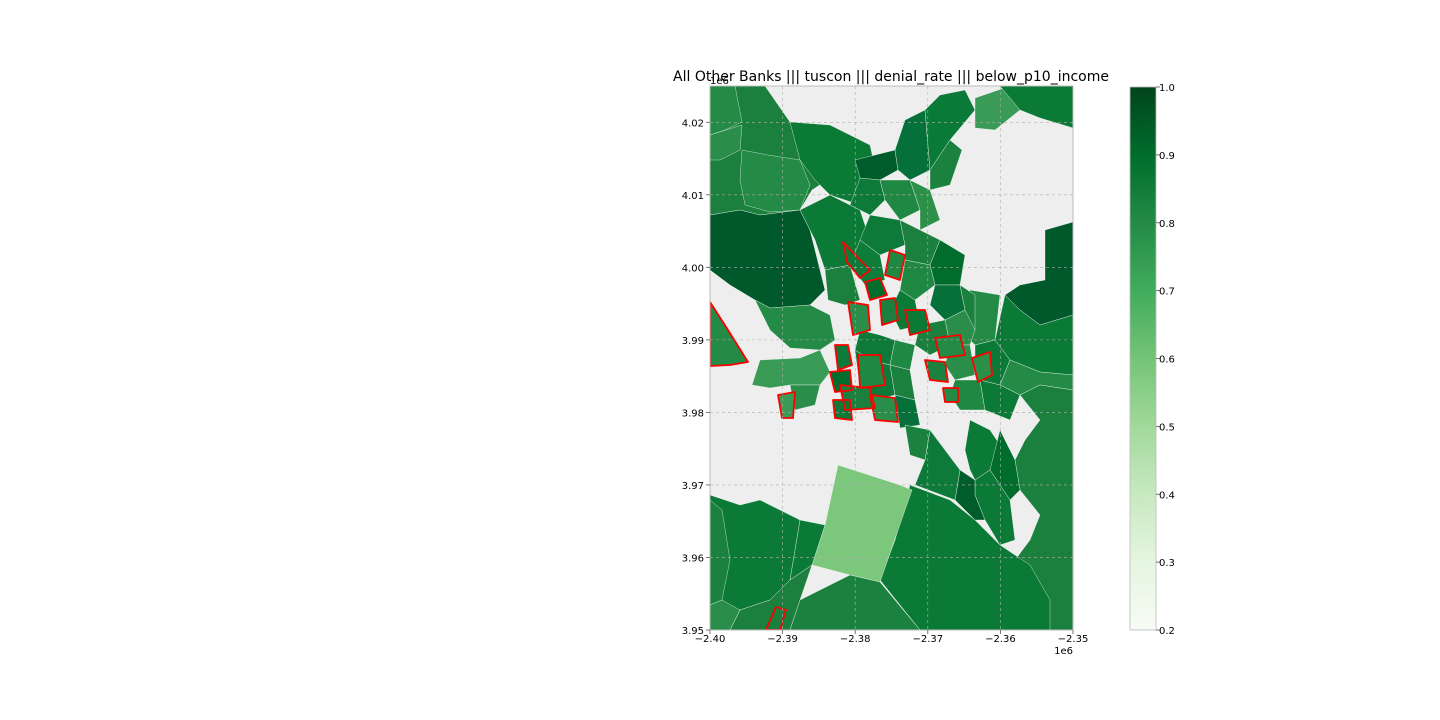 Image resolution: width=1440 pixels, height=720 pixels. What do you see at coordinates (693, 268) in the screenshot?
I see `y-tick-label: 4.00` at bounding box center [693, 268].